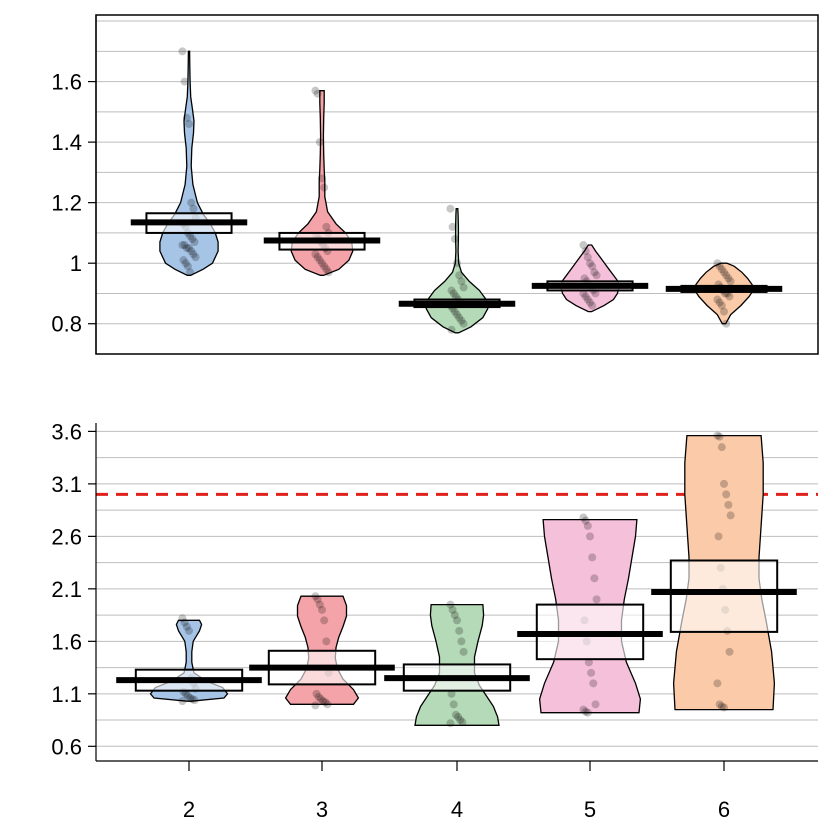  I want to click on y-tick-label: 0.6, so click(66, 746).